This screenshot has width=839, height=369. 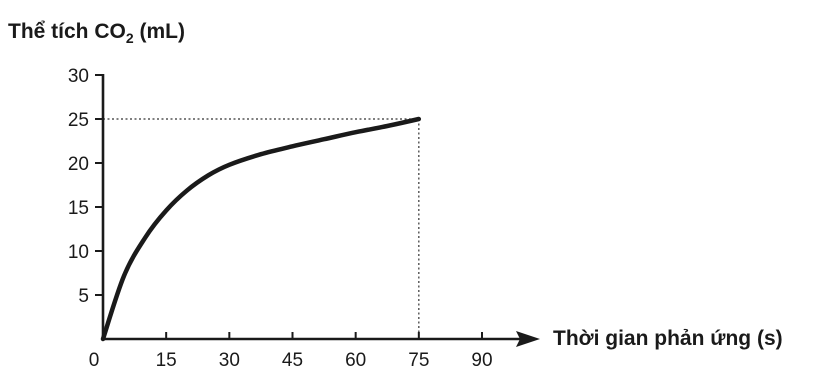 I want to click on y-axis-title-subscript: 2, so click(x=130, y=38).